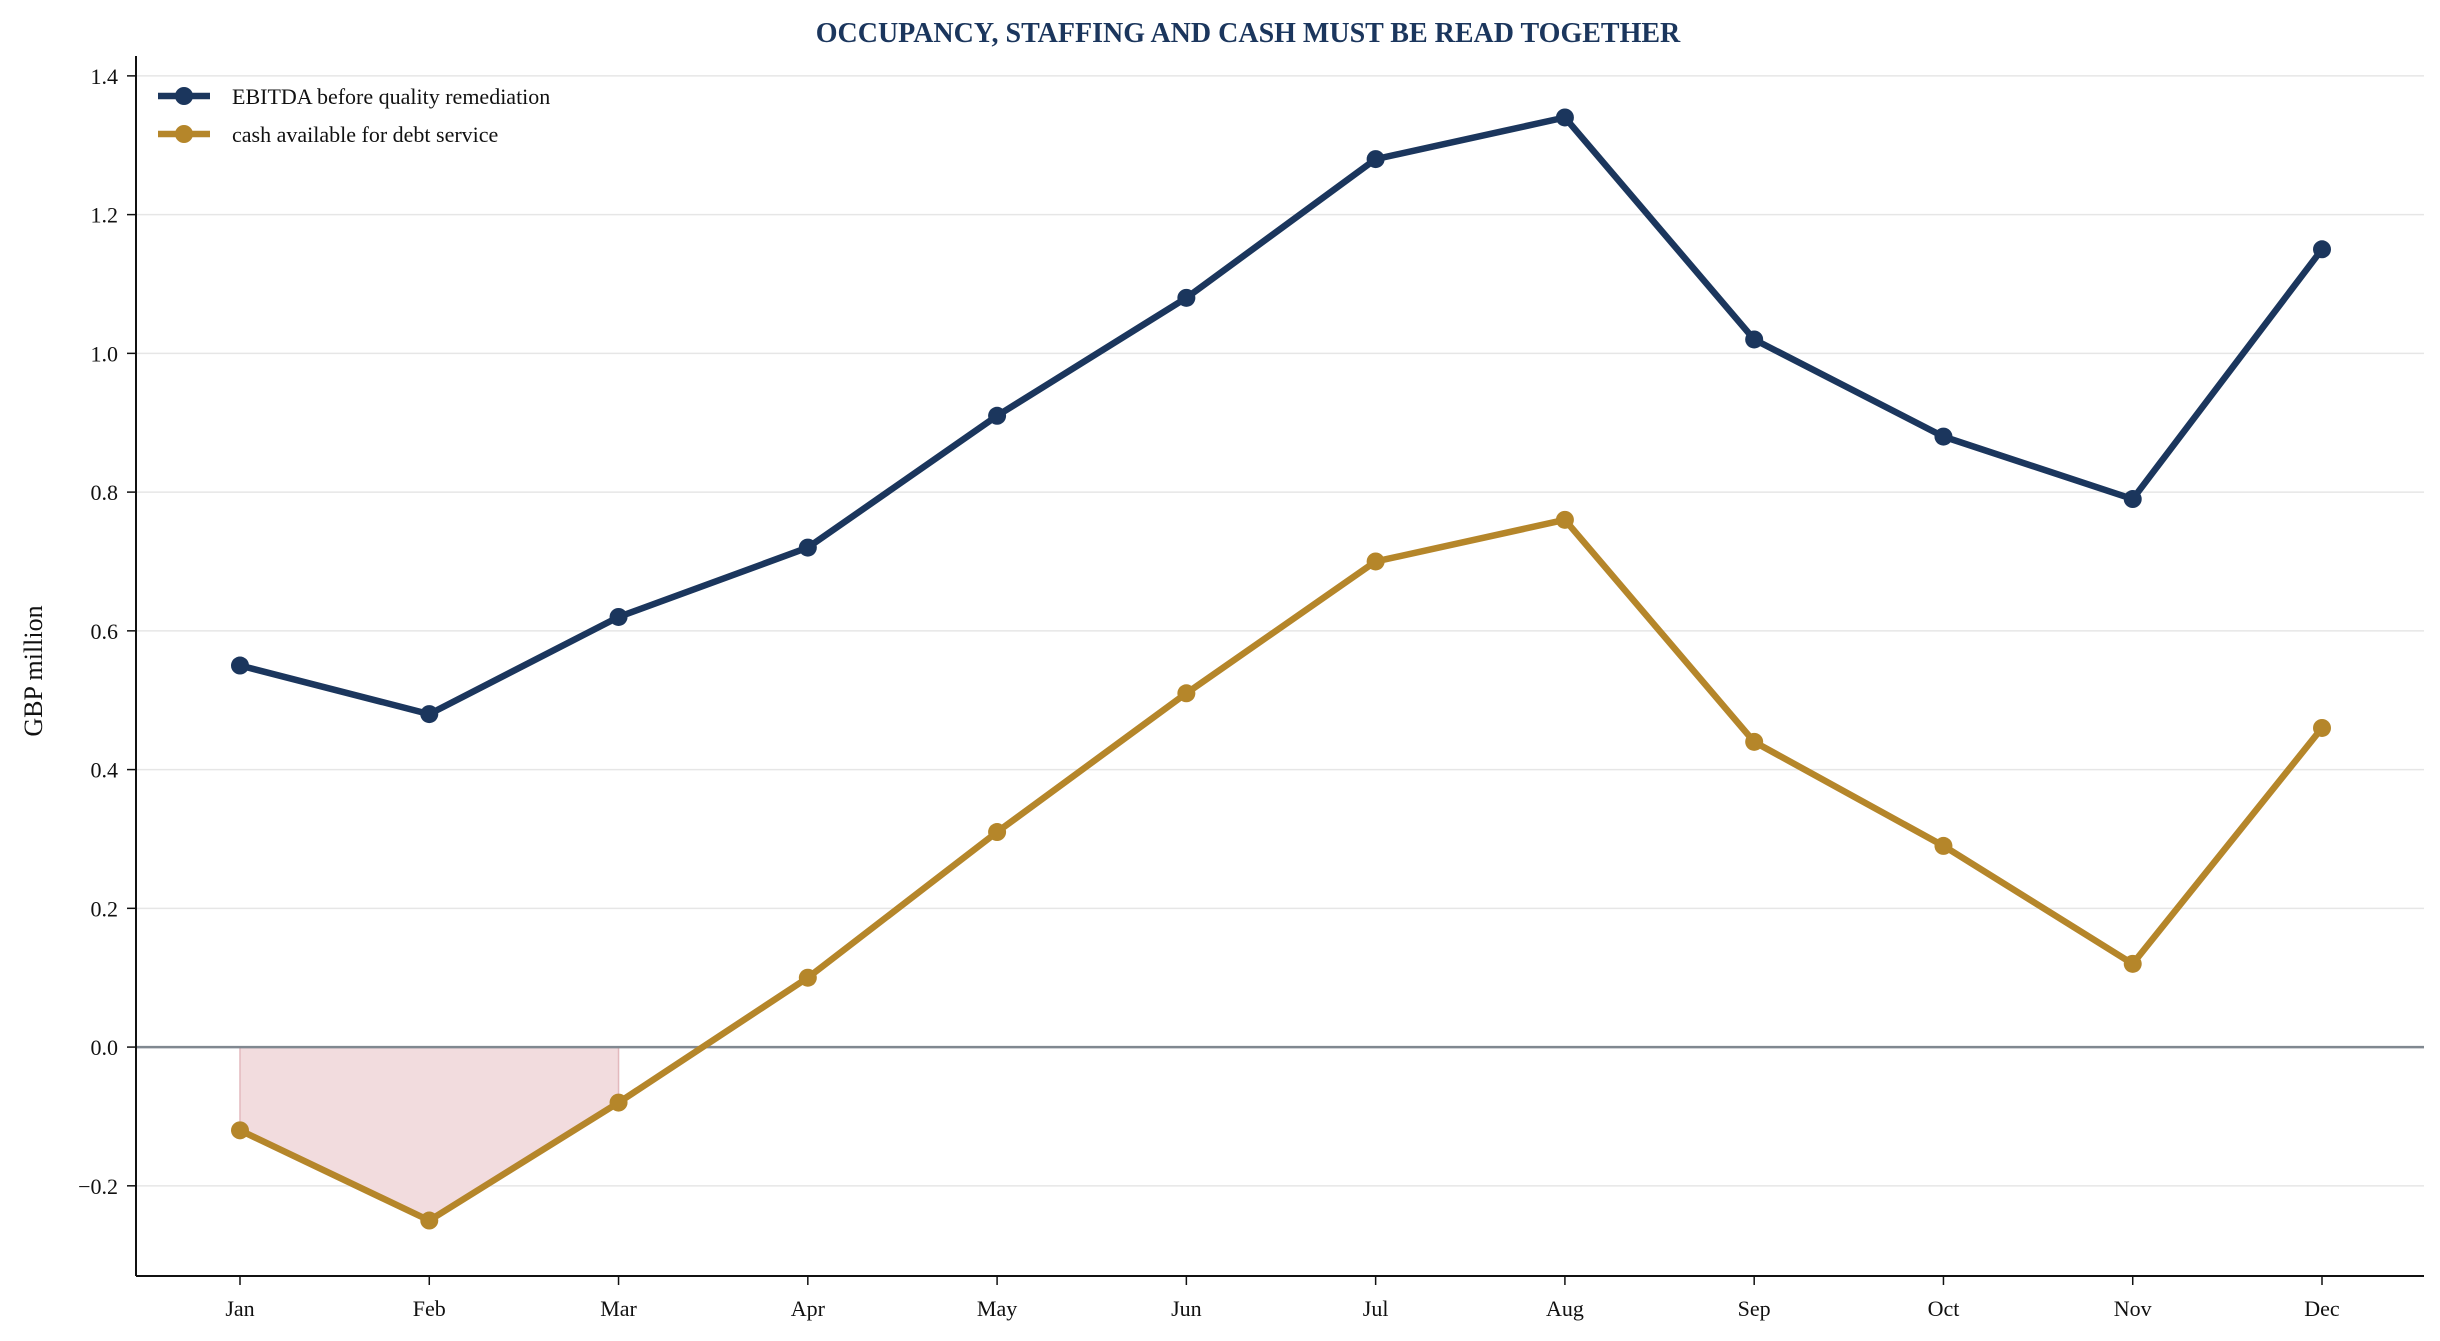 The image size is (2440, 1341). What do you see at coordinates (2322, 1308) in the screenshot?
I see `x-tick-label: Dec` at bounding box center [2322, 1308].